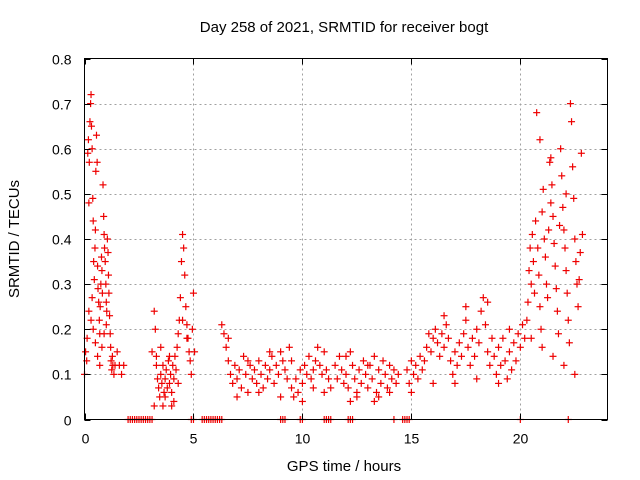 Image resolution: width=640 pixels, height=480 pixels. I want to click on x-tick-label: 10, so click(303, 439).